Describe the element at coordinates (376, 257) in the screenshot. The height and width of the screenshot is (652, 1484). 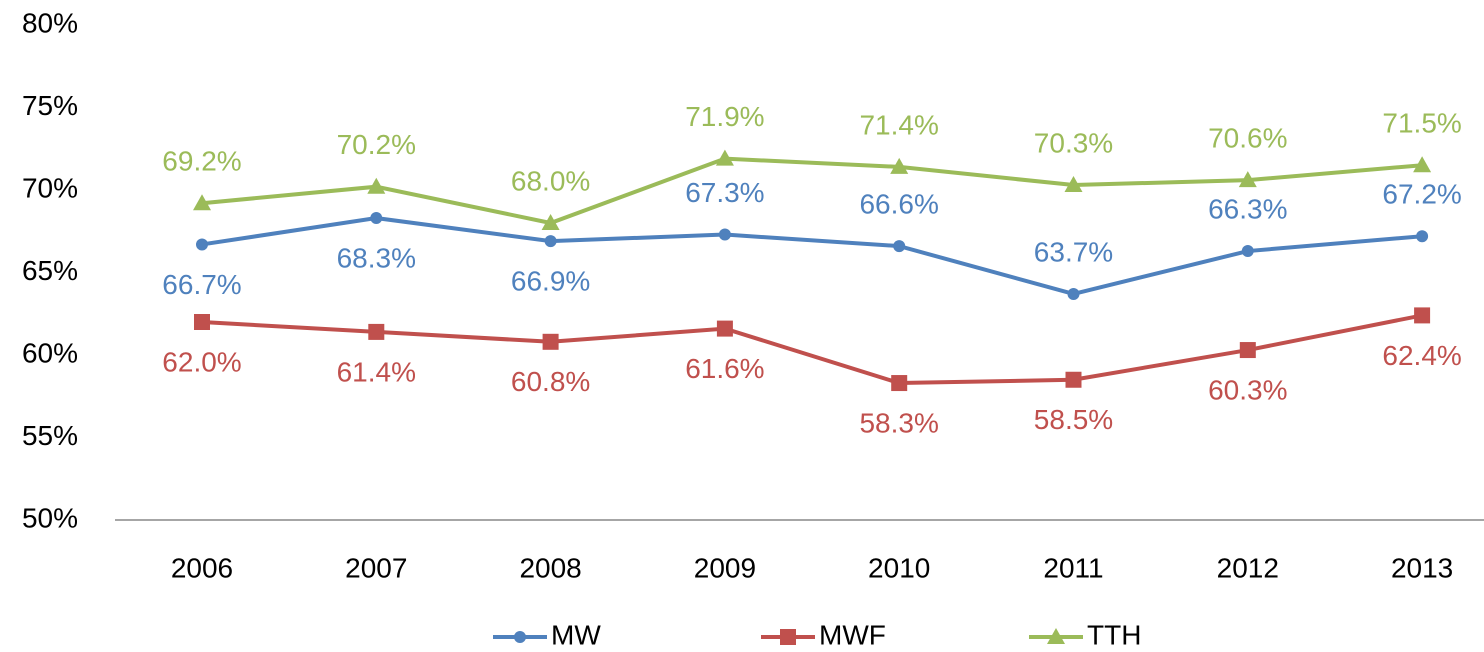
I see `data-label: 68.3%` at that location.